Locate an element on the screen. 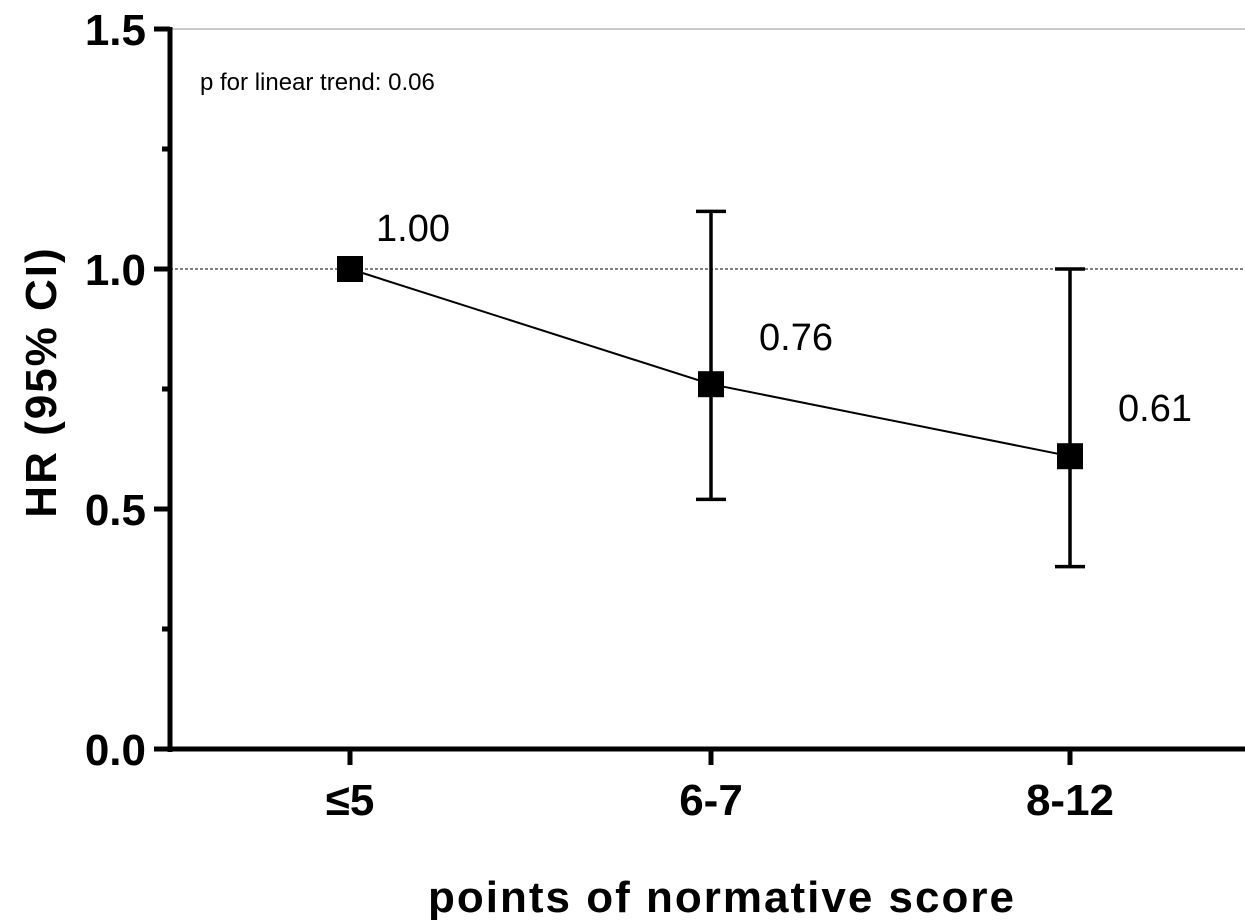 The height and width of the screenshot is (920, 1245). y-axis-title: HR (95% CI) is located at coordinates (41, 381).